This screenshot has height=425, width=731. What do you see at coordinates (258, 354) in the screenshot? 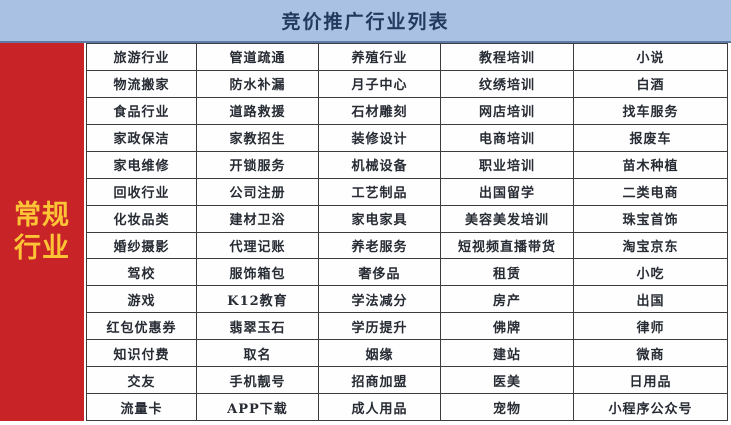
I see `industry-cell: 取名` at bounding box center [258, 354].